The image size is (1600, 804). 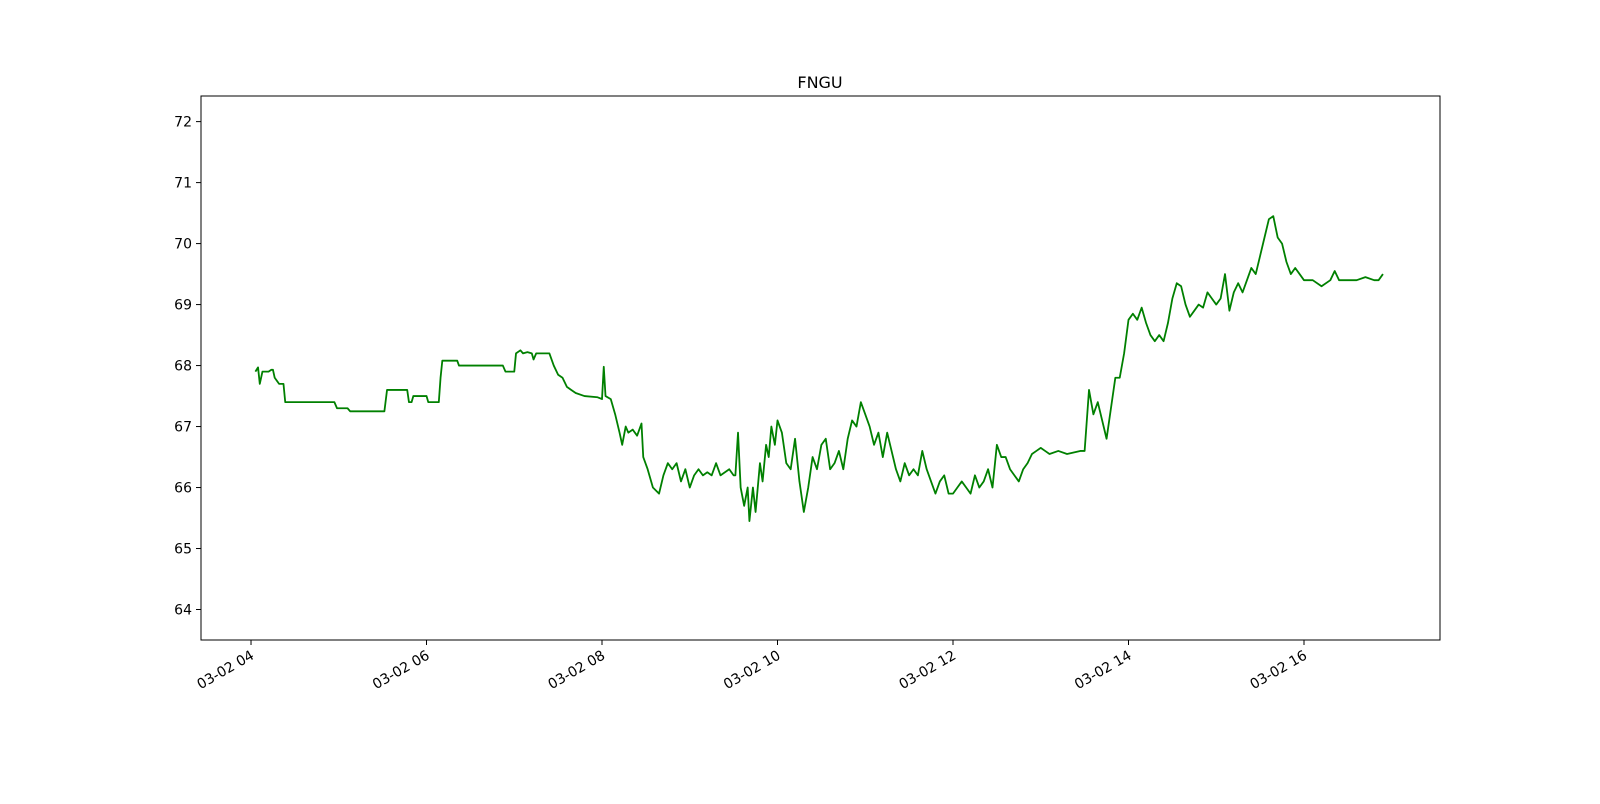 What do you see at coordinates (183, 306) in the screenshot?
I see `y-tick-label: 69` at bounding box center [183, 306].